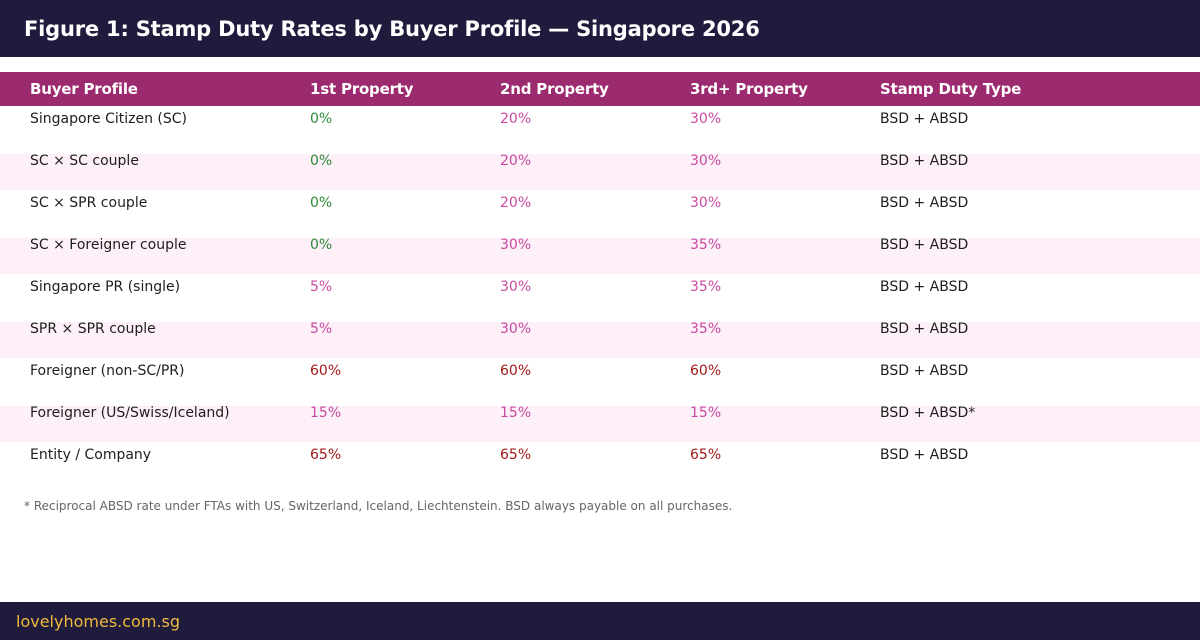 Image resolution: width=1200 pixels, height=640 pixels. What do you see at coordinates (105, 287) in the screenshot?
I see `buyer-profile-cell: Singapore PR (single)` at bounding box center [105, 287].